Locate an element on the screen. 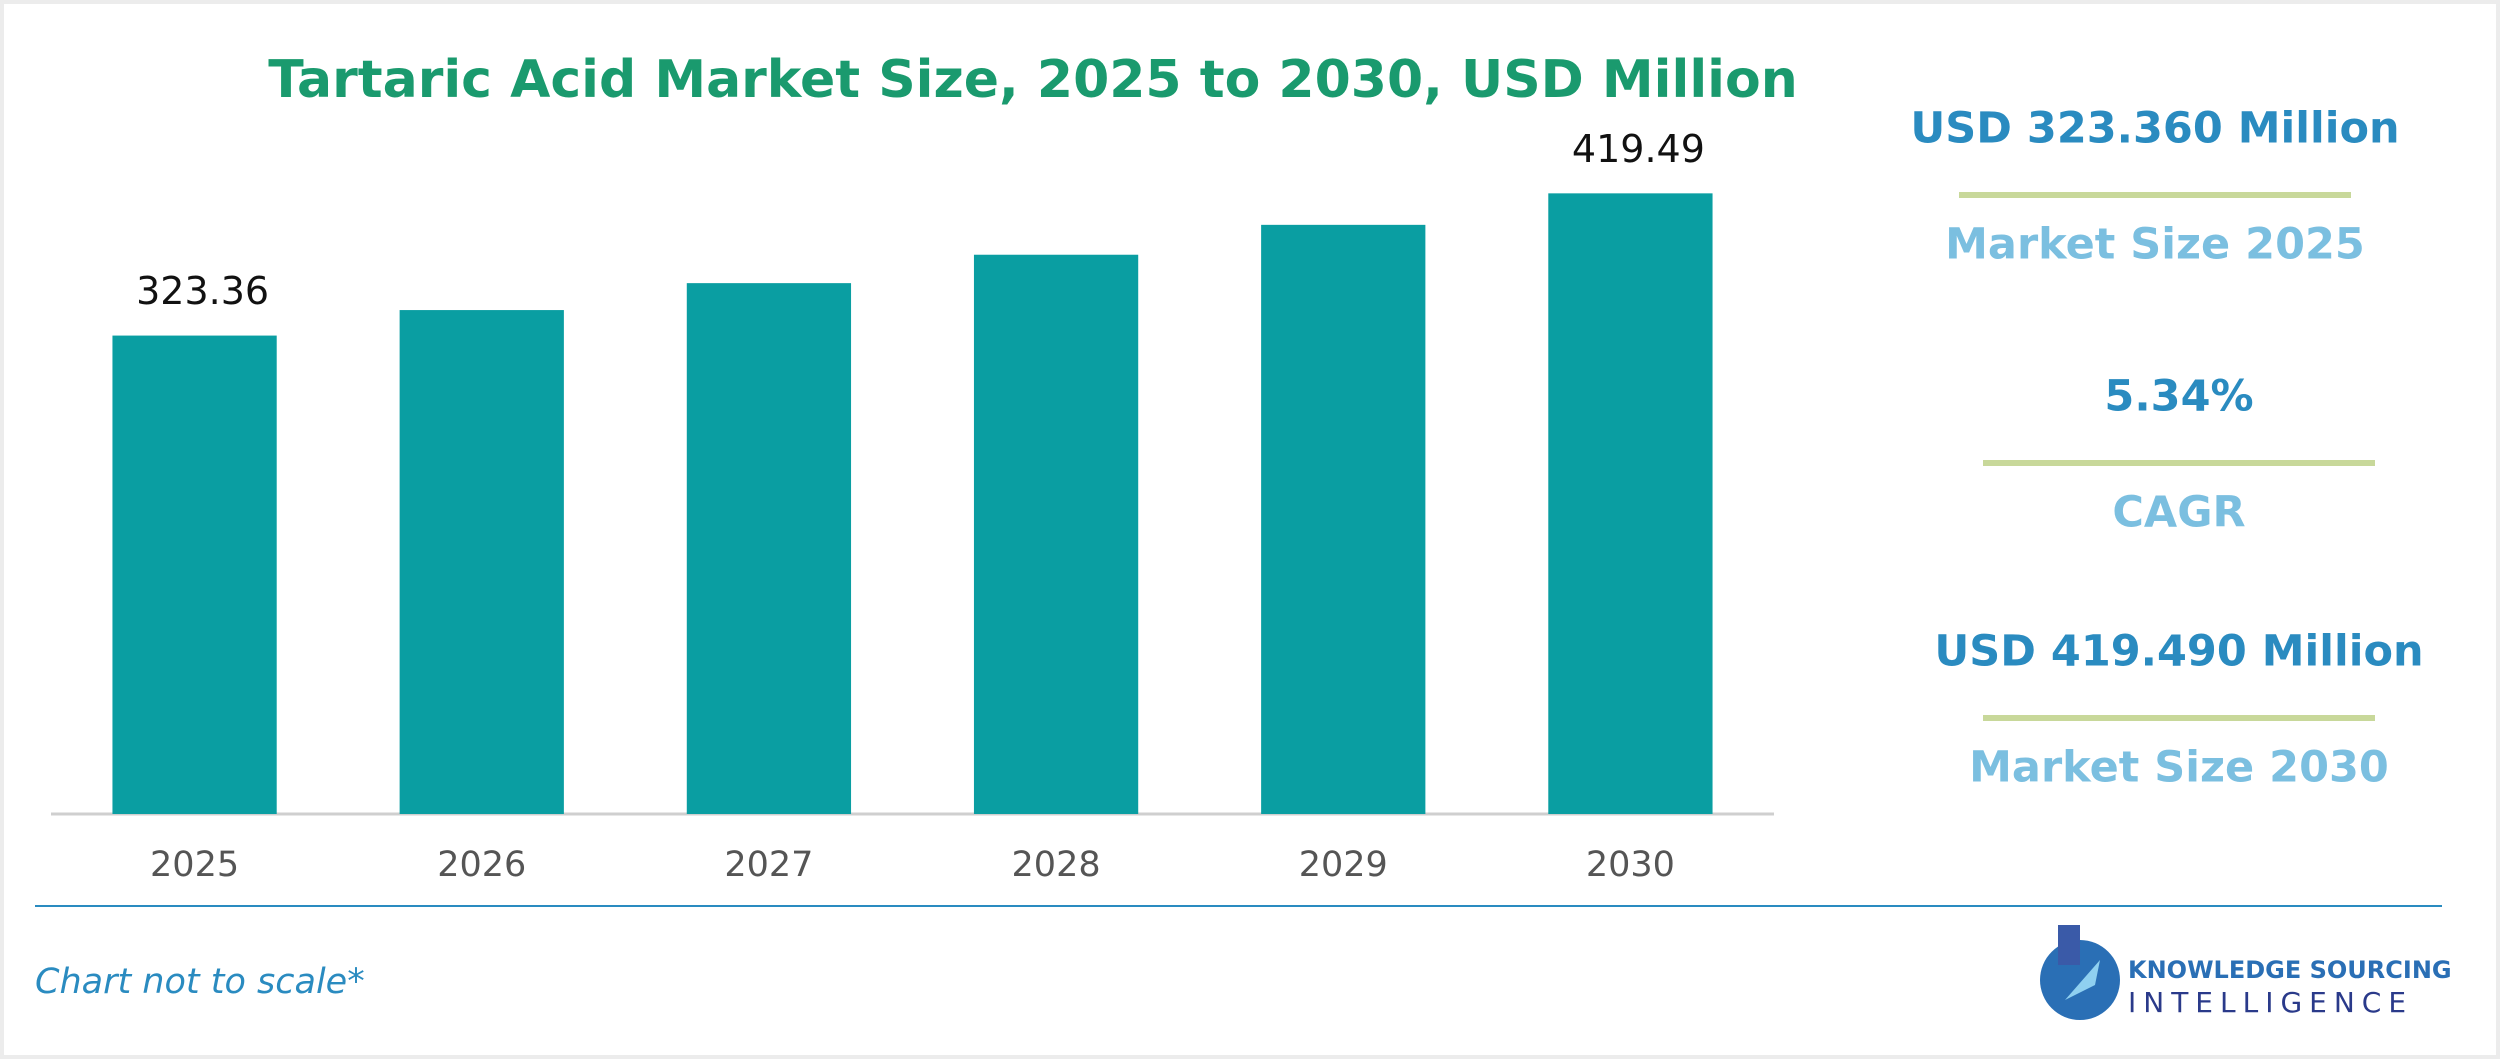 Image resolution: width=2500 pixels, height=1059 pixels. x-tick-label: 2030 is located at coordinates (1630, 865).